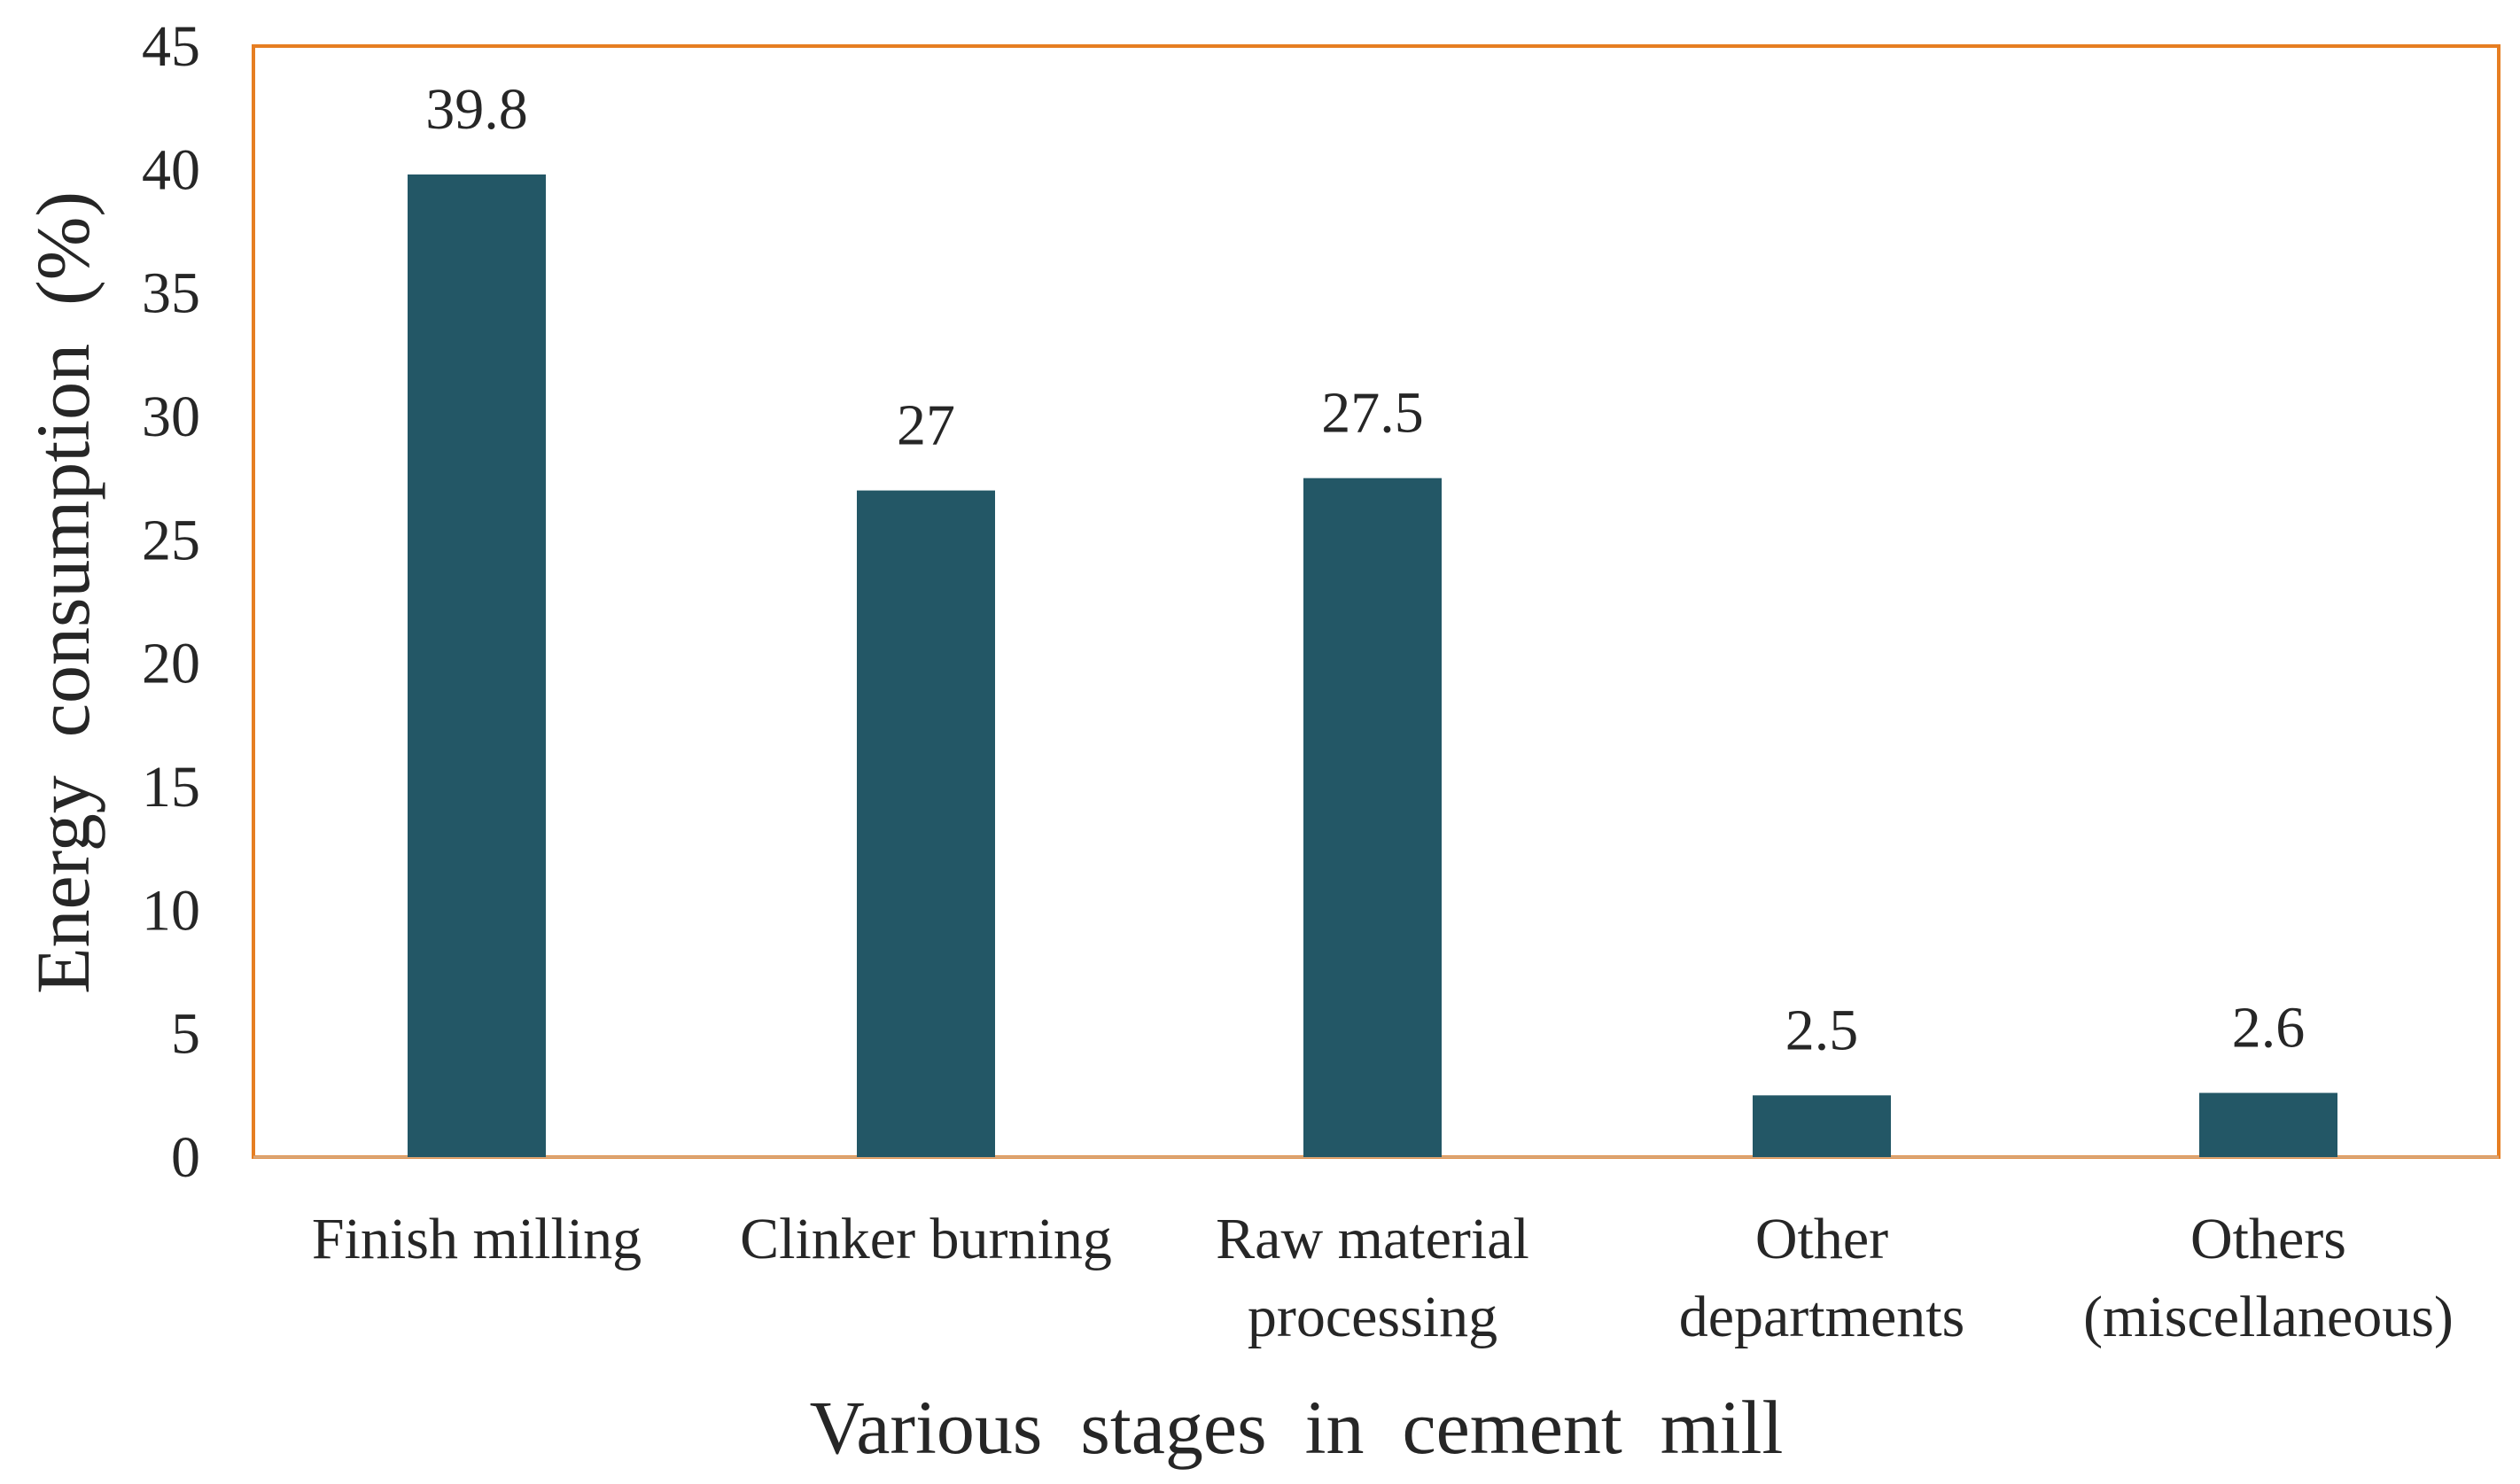  Describe the element at coordinates (171, 540) in the screenshot. I see `y-tick-label: 25` at that location.